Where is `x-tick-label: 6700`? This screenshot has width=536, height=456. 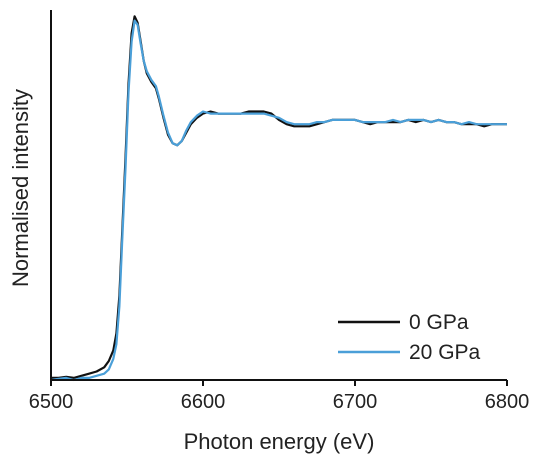
x-tick-label: 6700 is located at coordinates (355, 402).